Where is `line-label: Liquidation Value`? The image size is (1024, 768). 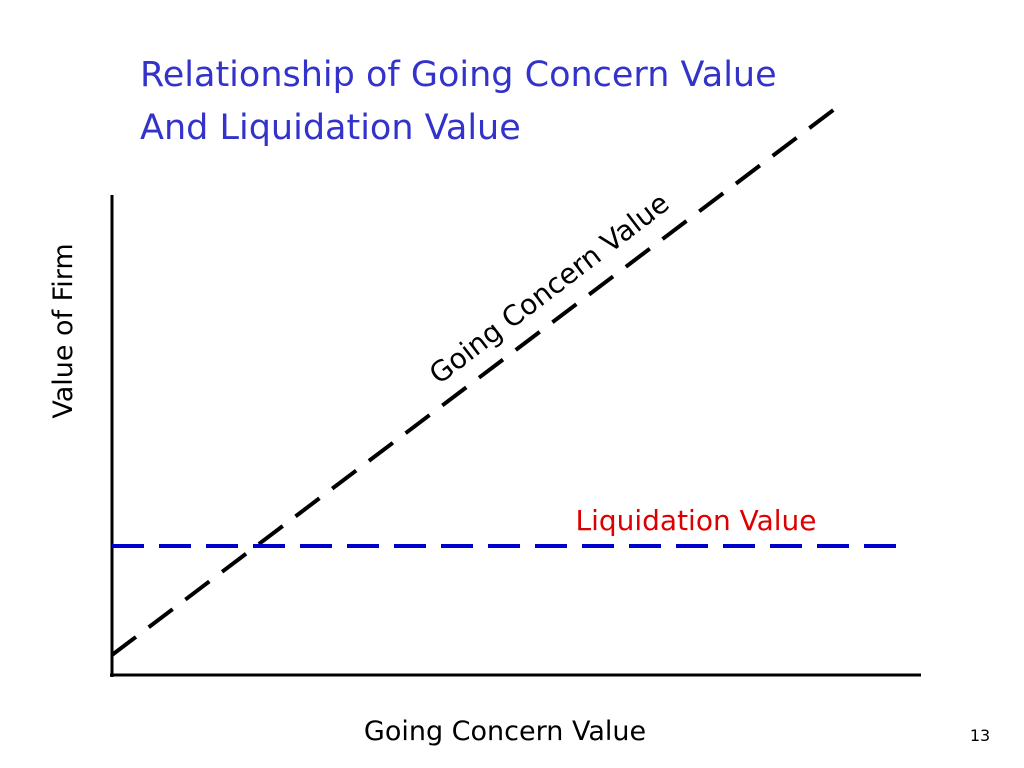
line-label: Liquidation Value is located at coordinates (695, 520).